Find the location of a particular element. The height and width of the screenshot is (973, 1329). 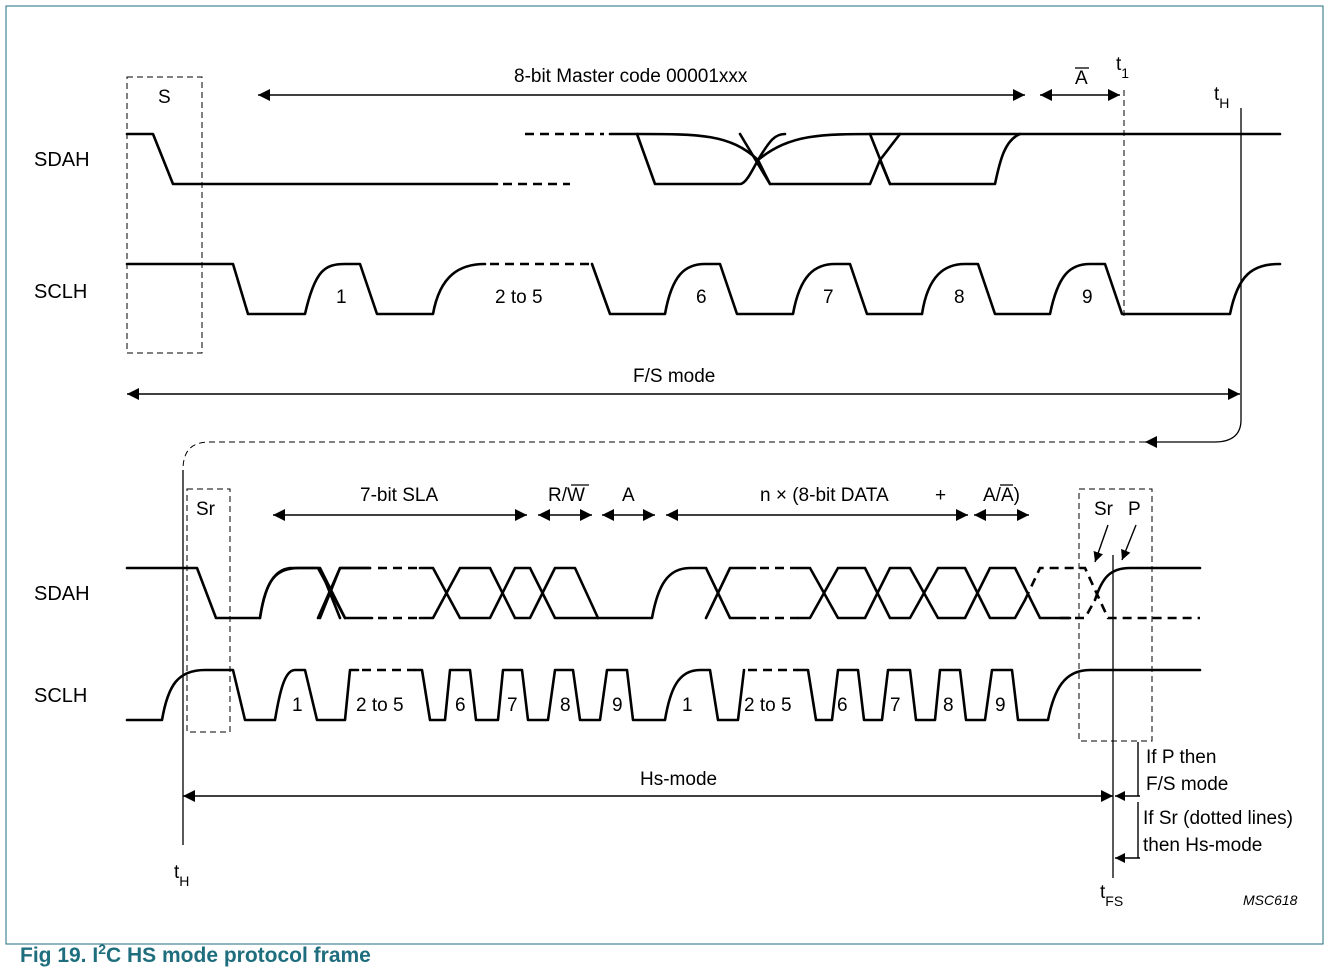

bottom-clock2-9: 9 is located at coordinates (1000, 705).